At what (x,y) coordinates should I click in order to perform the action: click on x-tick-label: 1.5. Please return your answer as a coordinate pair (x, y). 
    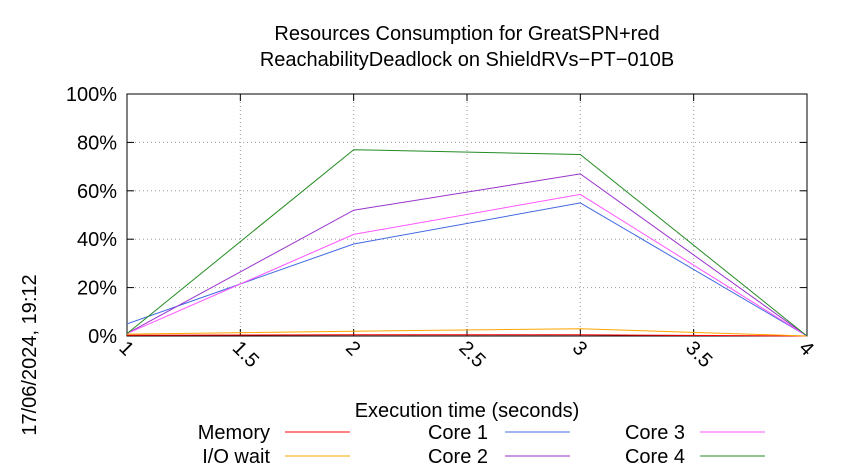
    Looking at the image, I should click on (245, 354).